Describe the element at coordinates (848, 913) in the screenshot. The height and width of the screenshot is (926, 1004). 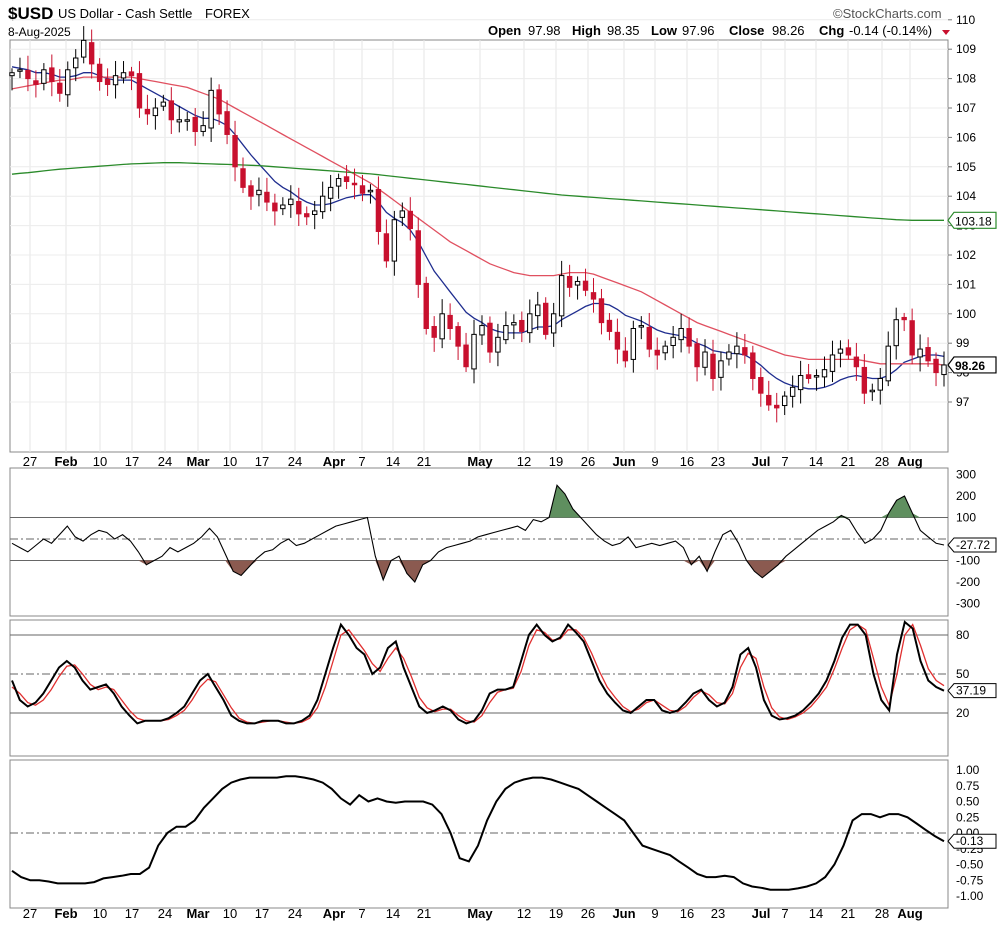
I see `xaxis-bottom-label-24: 21` at that location.